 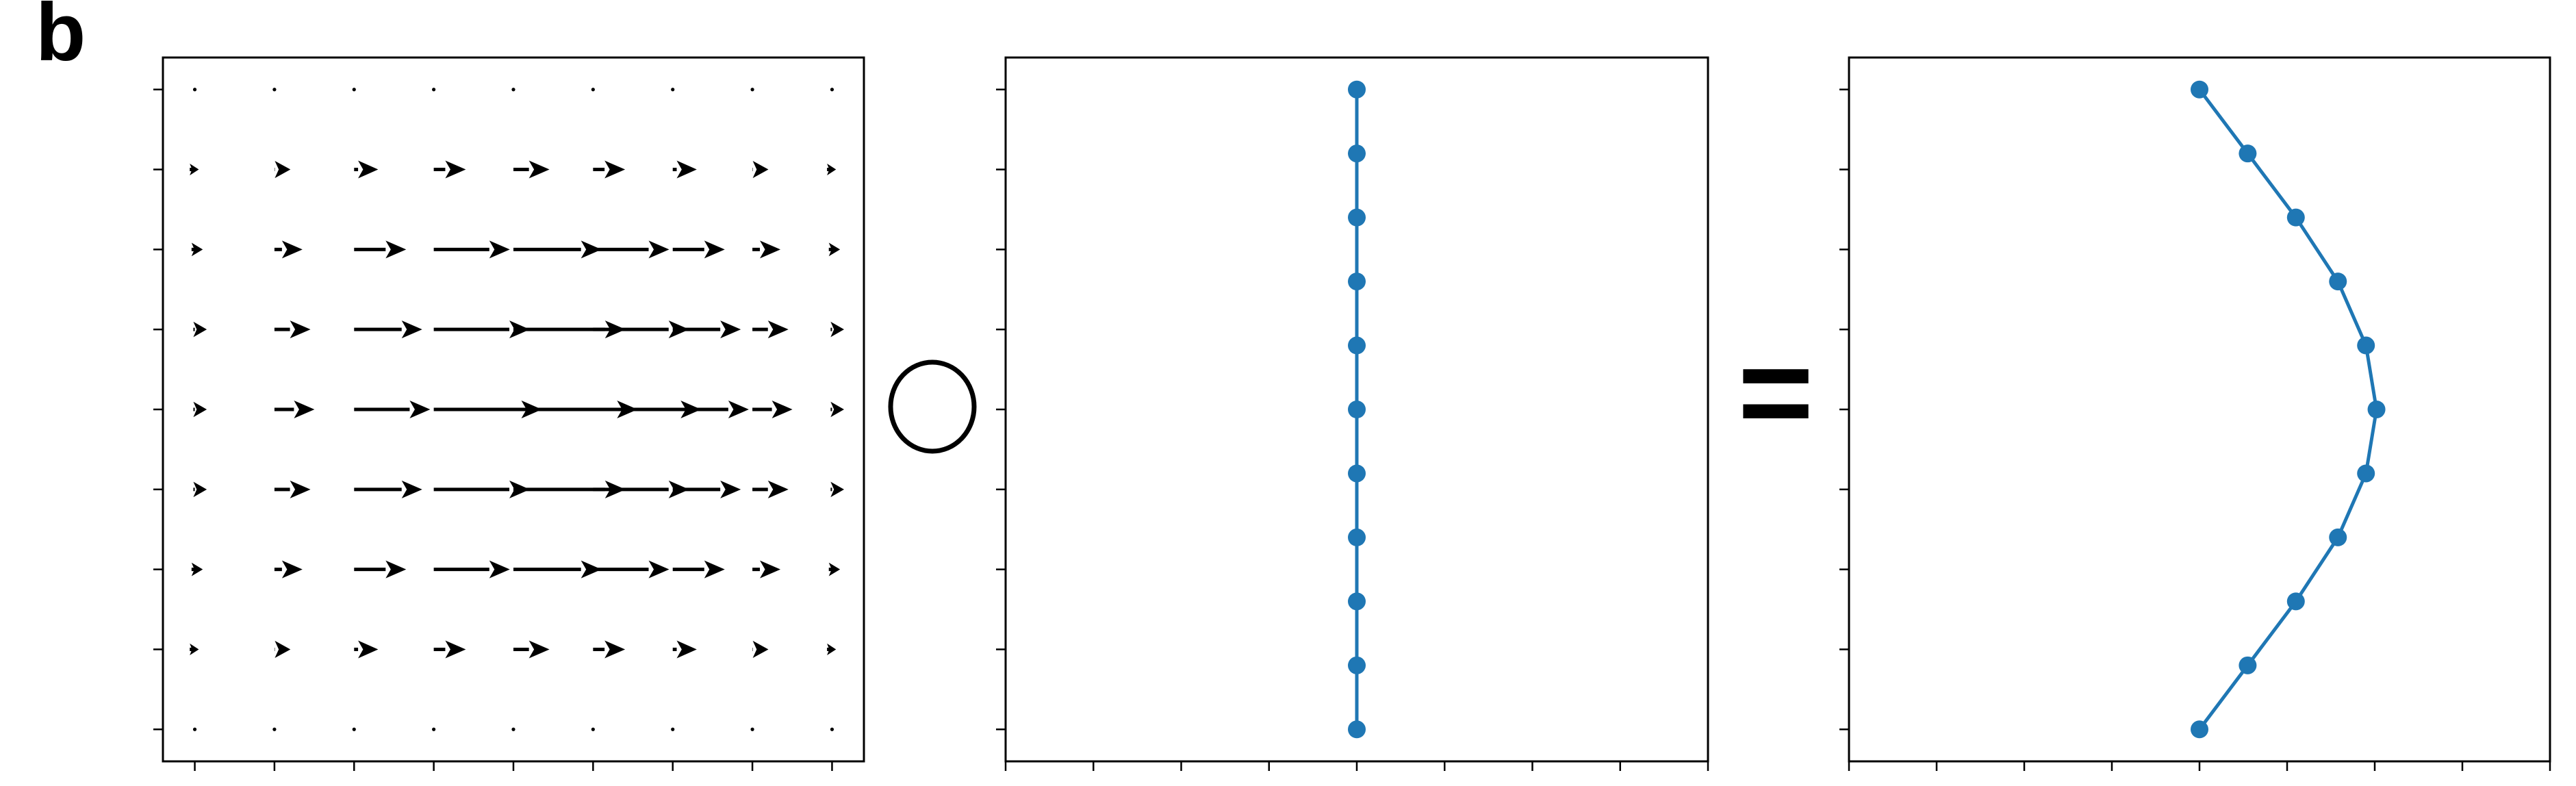 I want to click on compose-operator, so click(x=933, y=406).